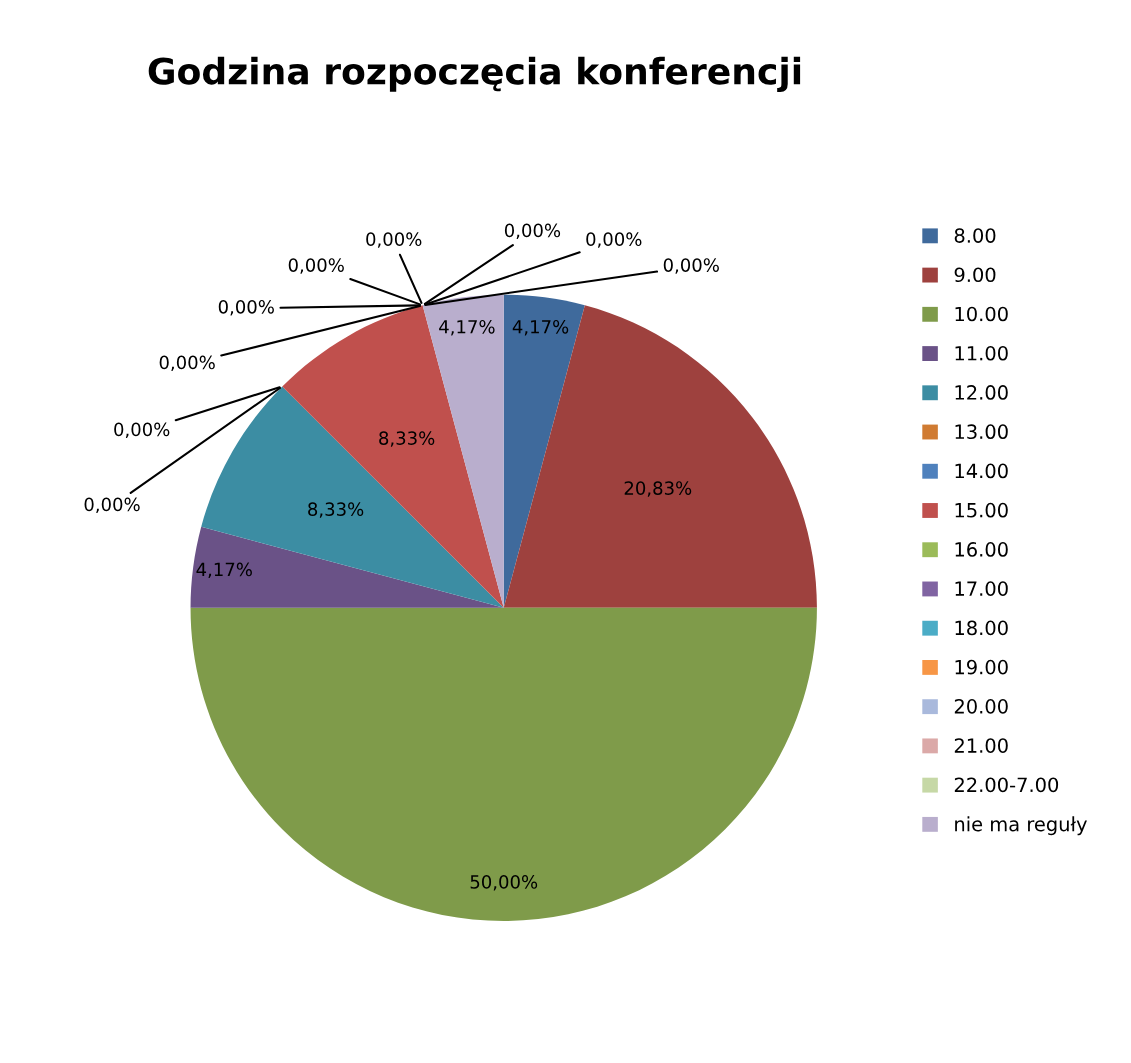  Describe the element at coordinates (981, 432) in the screenshot. I see `legend-label: 13.00` at that location.